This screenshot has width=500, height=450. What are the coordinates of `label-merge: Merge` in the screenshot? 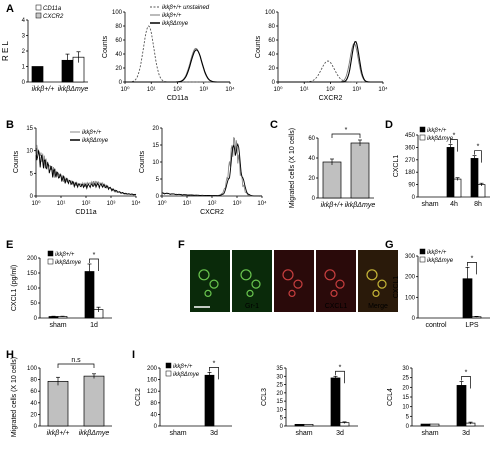 It's located at (378, 306).